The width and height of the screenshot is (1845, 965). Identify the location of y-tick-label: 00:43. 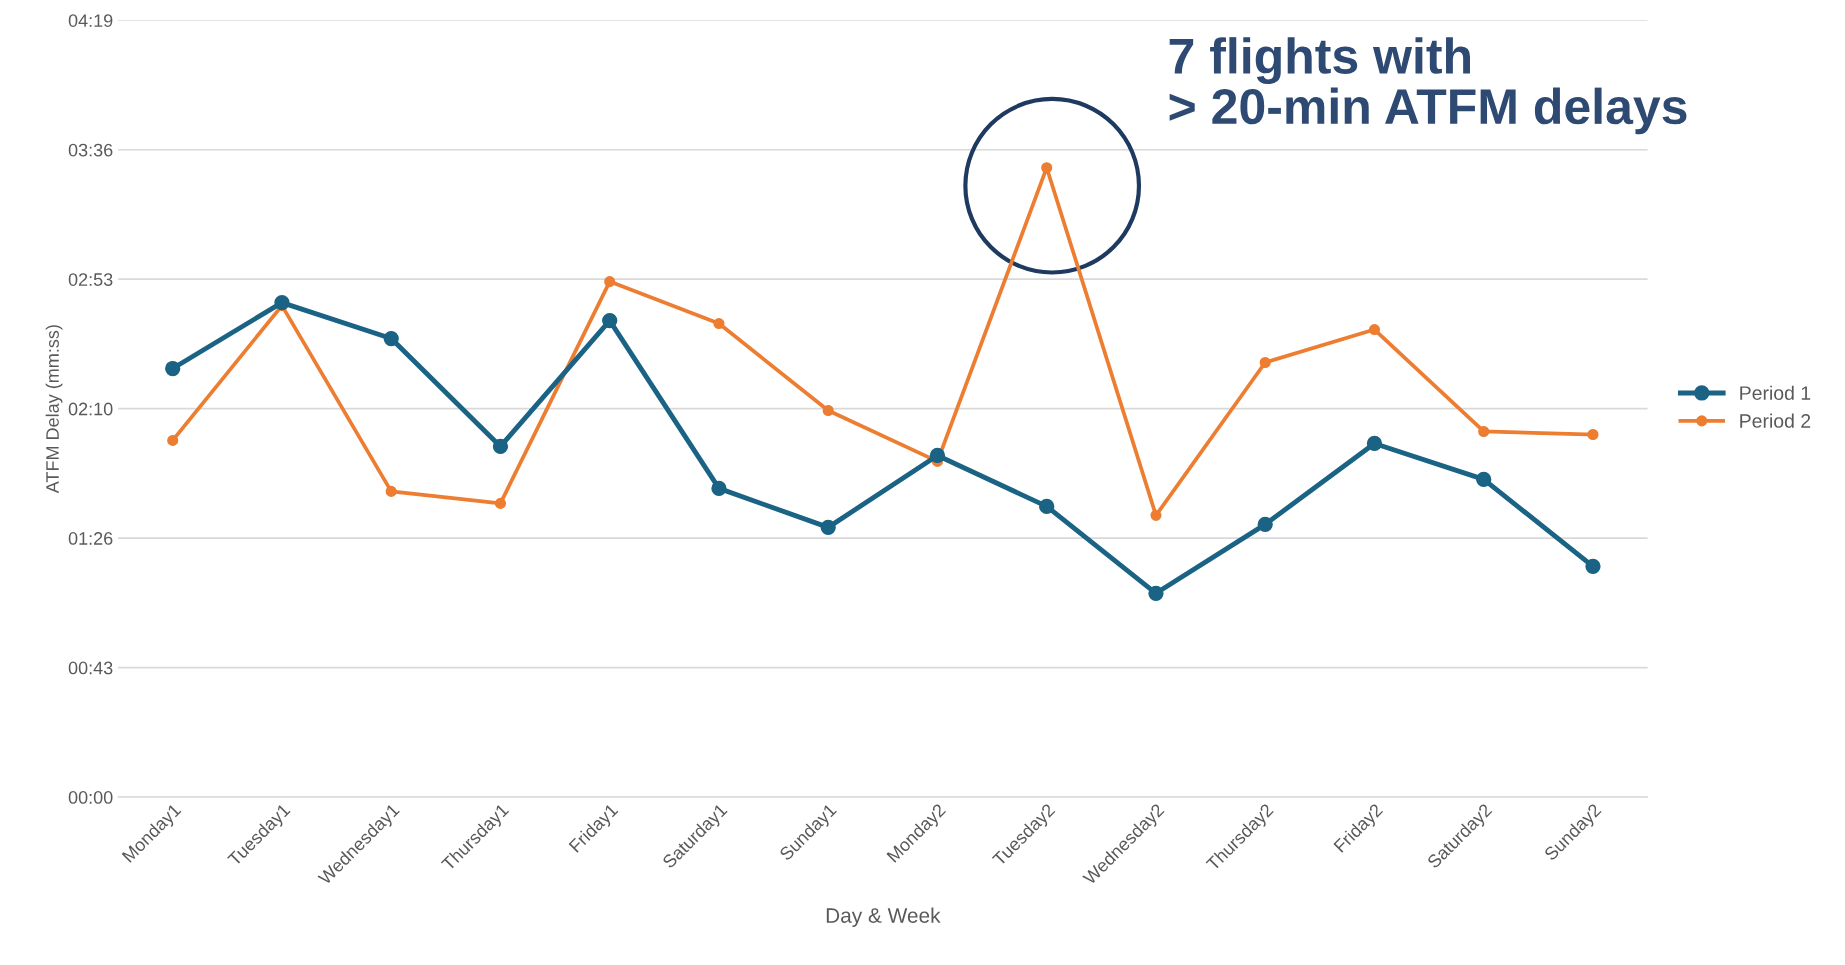
(90, 668).